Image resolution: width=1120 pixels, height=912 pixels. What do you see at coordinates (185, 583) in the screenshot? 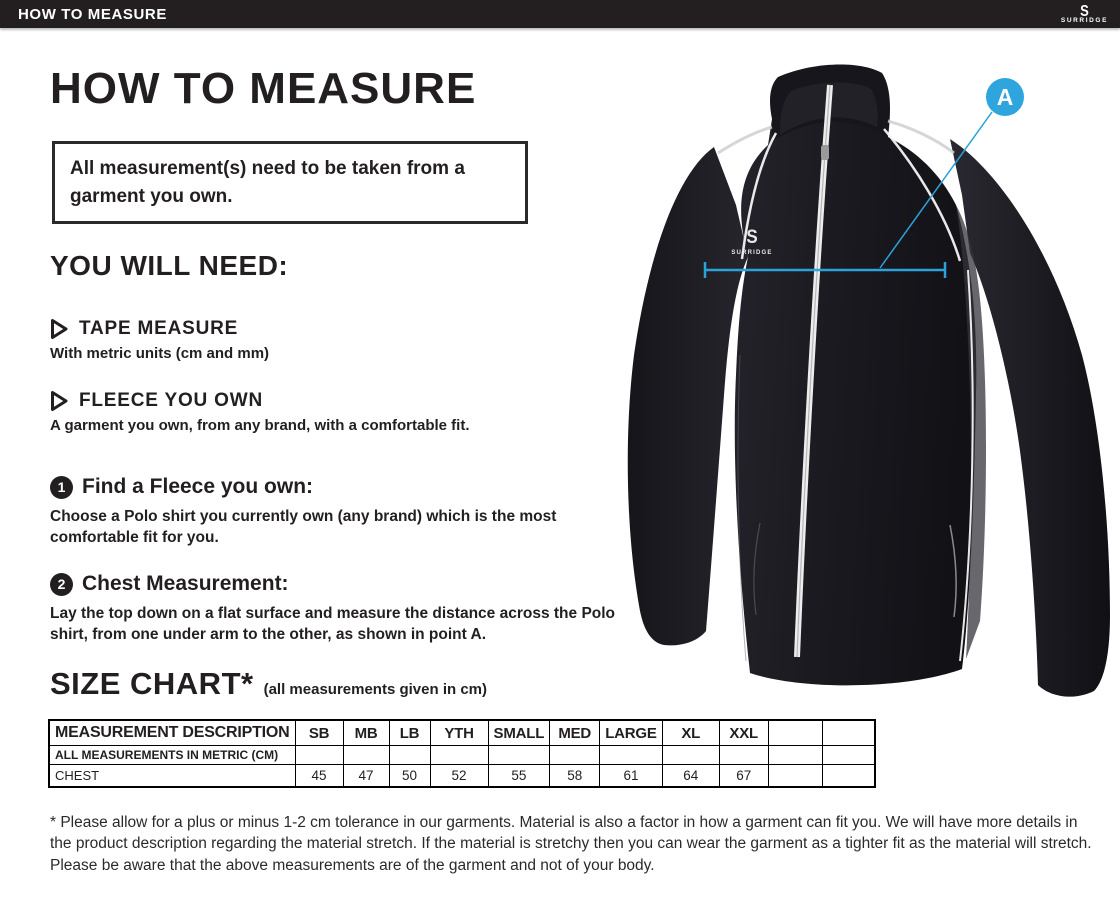
I see `step-2-title: Chest Measurement:` at bounding box center [185, 583].